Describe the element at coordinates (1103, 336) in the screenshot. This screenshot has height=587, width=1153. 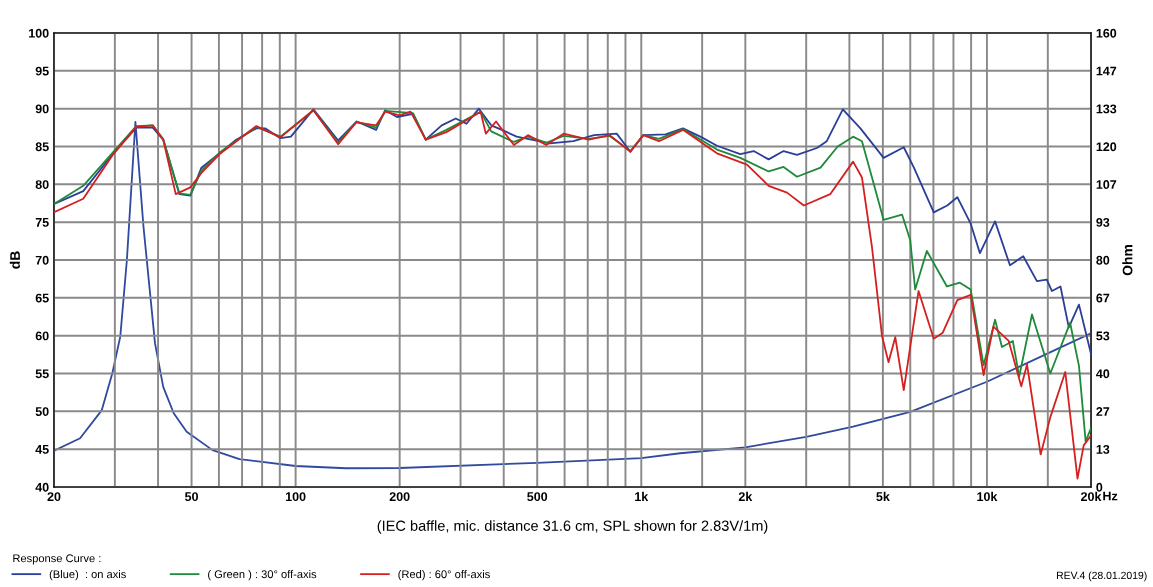
I see `y2-tick-label: 53` at that location.